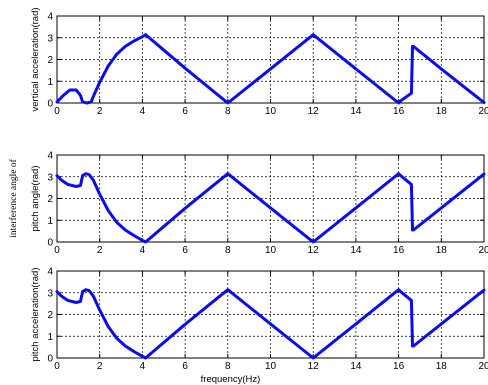 The height and width of the screenshot is (385, 488). Describe the element at coordinates (13, 197) in the screenshot. I see `y-axis-label-extra: interference angle of` at that location.